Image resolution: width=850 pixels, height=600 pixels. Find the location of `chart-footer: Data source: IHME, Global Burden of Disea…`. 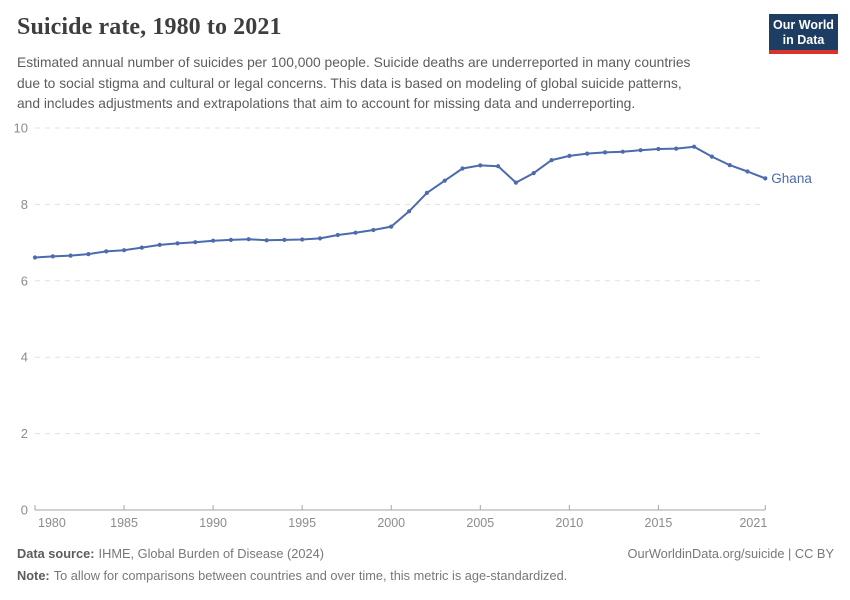

chart-footer: Data source: IHME, Global Burden of Disea… is located at coordinates (425, 564).